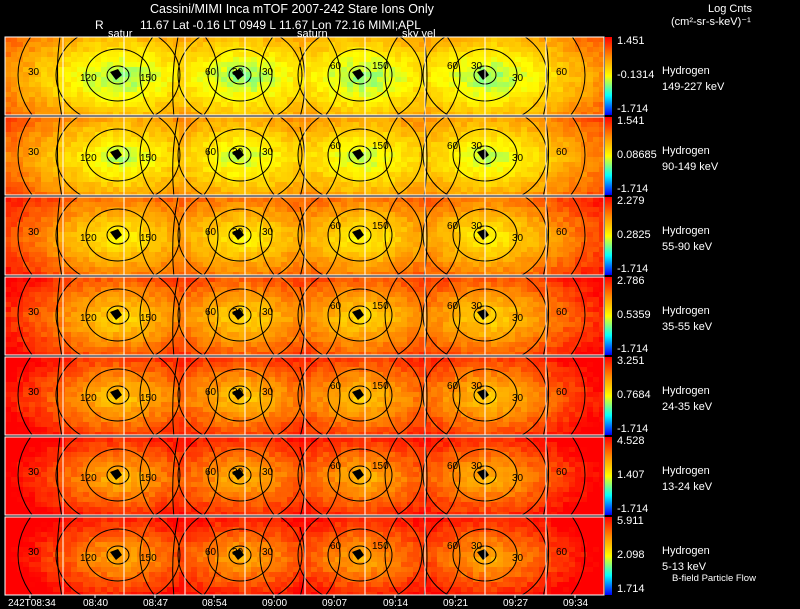  I want to click on x-tick-label: 08:54, so click(215, 603).